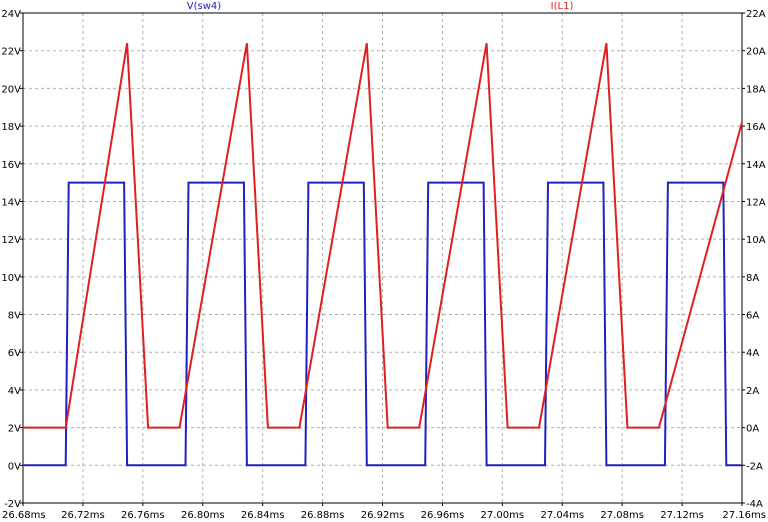 The image size is (768, 522). What do you see at coordinates (752, 391) in the screenshot?
I see `y-right-tick-label: 2A` at bounding box center [752, 391].